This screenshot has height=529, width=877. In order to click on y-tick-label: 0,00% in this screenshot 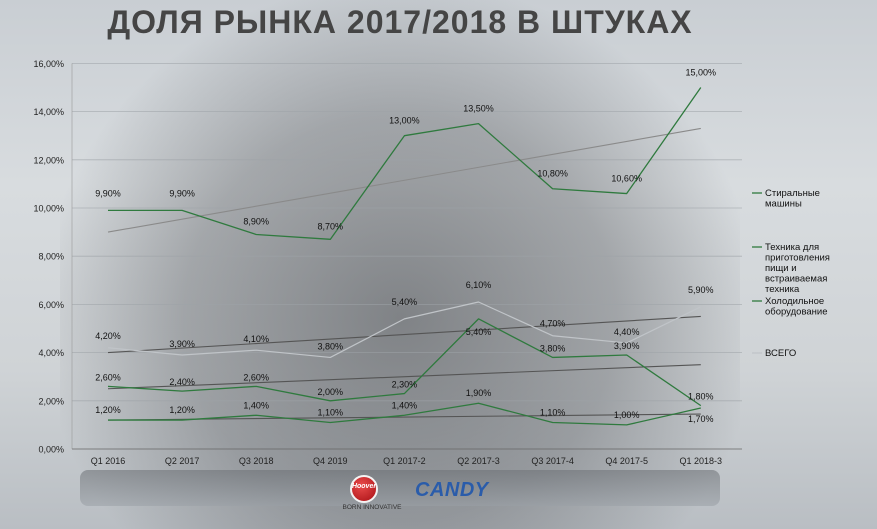, I will do `click(51, 450)`.